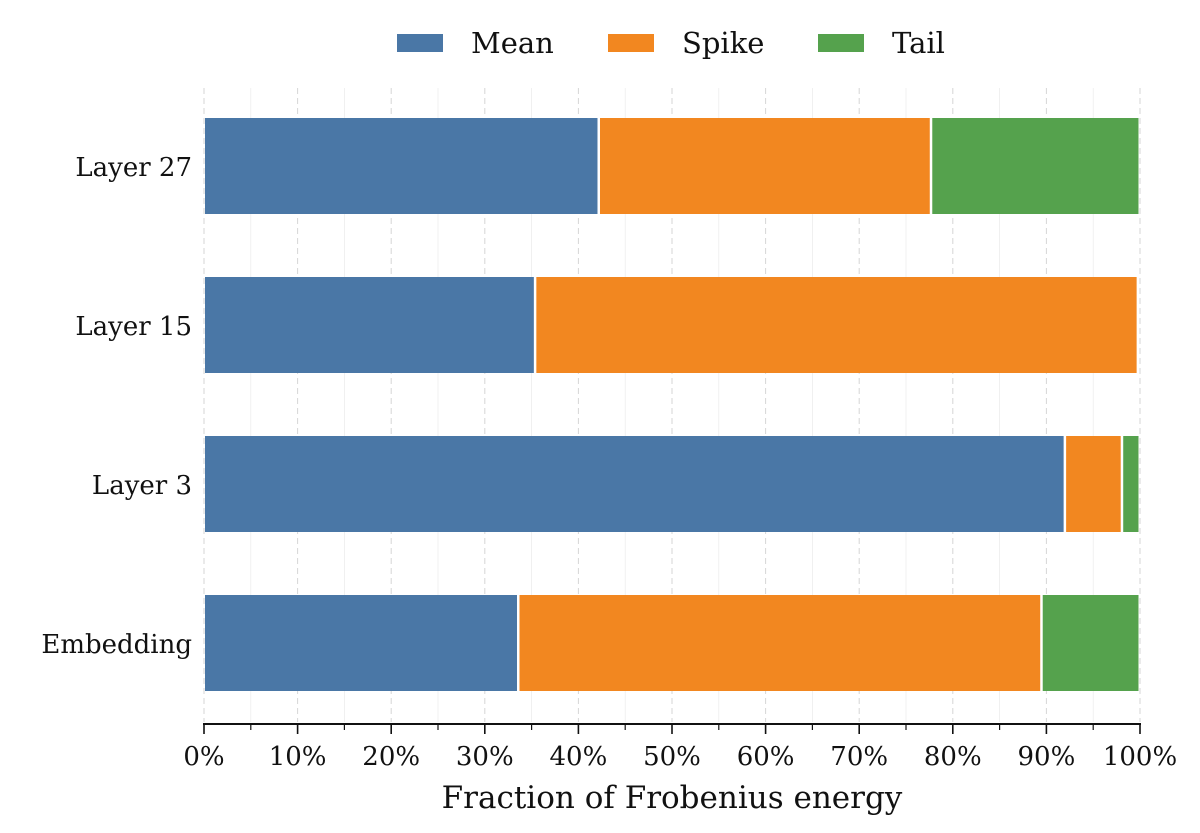 The width and height of the screenshot is (1200, 833). What do you see at coordinates (116, 645) in the screenshot?
I see `y-tick-label: Embedding` at bounding box center [116, 645].